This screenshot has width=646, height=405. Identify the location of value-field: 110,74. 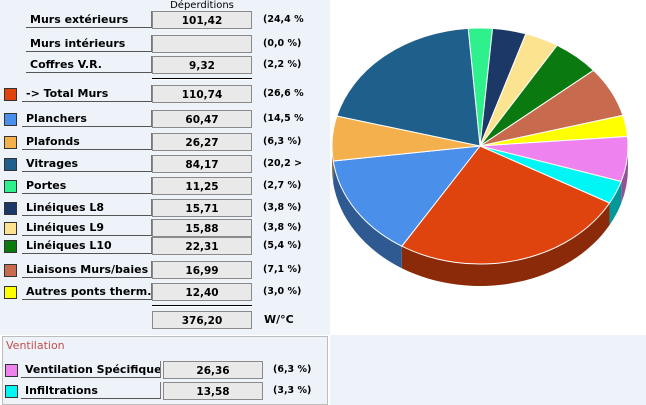
(202, 94).